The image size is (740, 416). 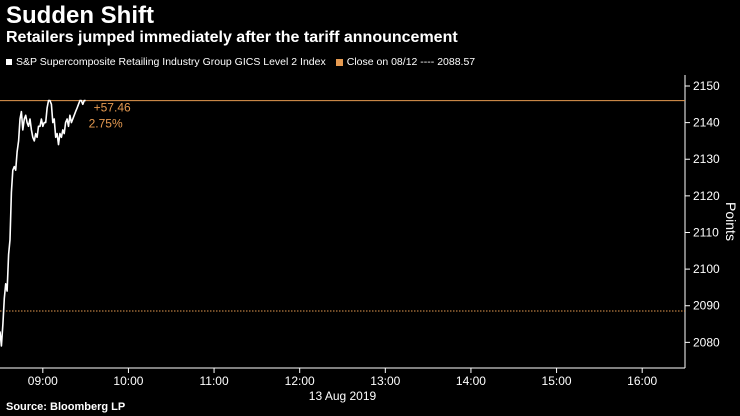 What do you see at coordinates (706, 306) in the screenshot?
I see `y-tick-label: 2090` at bounding box center [706, 306].